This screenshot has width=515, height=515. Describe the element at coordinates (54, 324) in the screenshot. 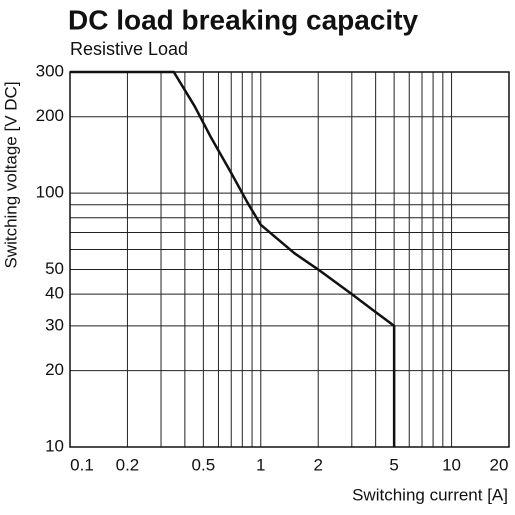

I see `y-tick-label: 30` at that location.